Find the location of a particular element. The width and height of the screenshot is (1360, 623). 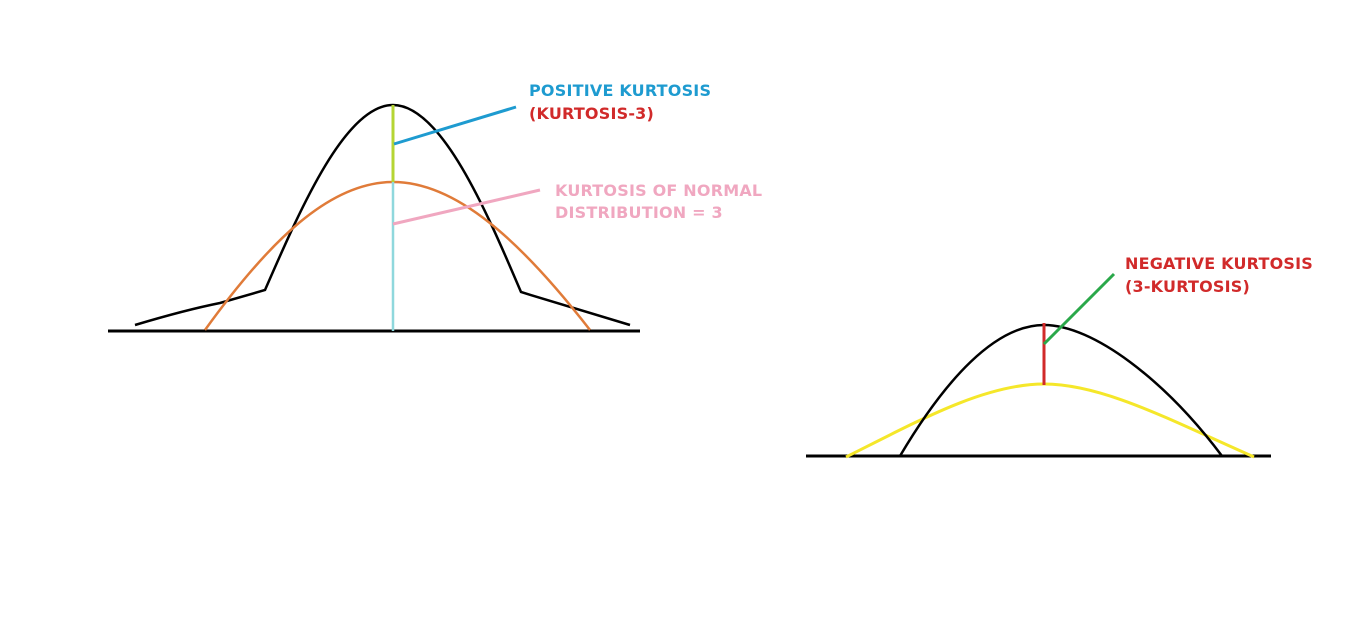

normal-kurtosis-value: DISTRIBUTION = 3 is located at coordinates (639, 212).